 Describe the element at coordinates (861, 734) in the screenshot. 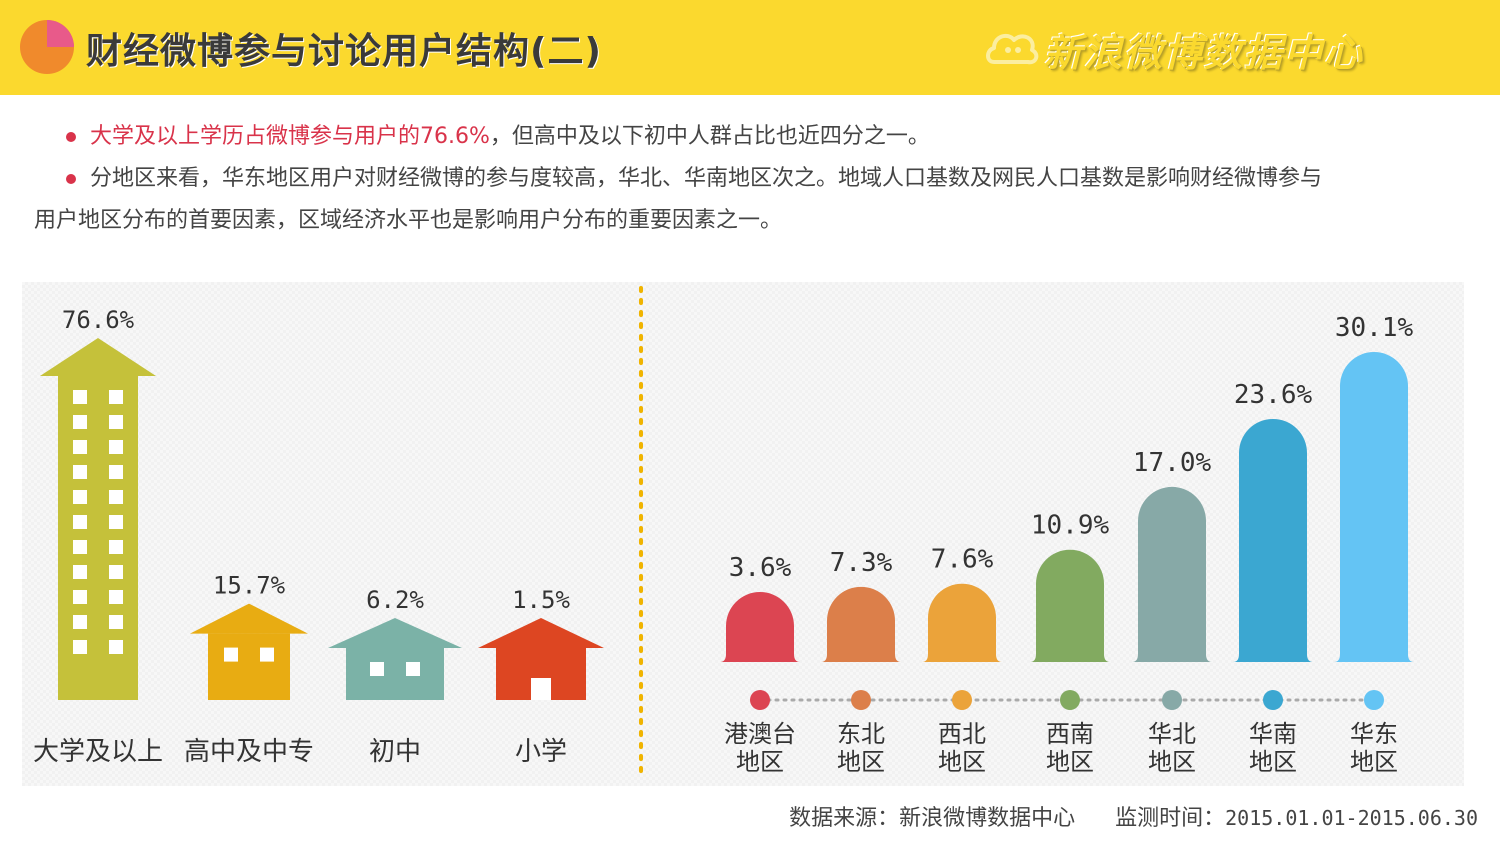

I see `region-category-label: 东北` at that location.